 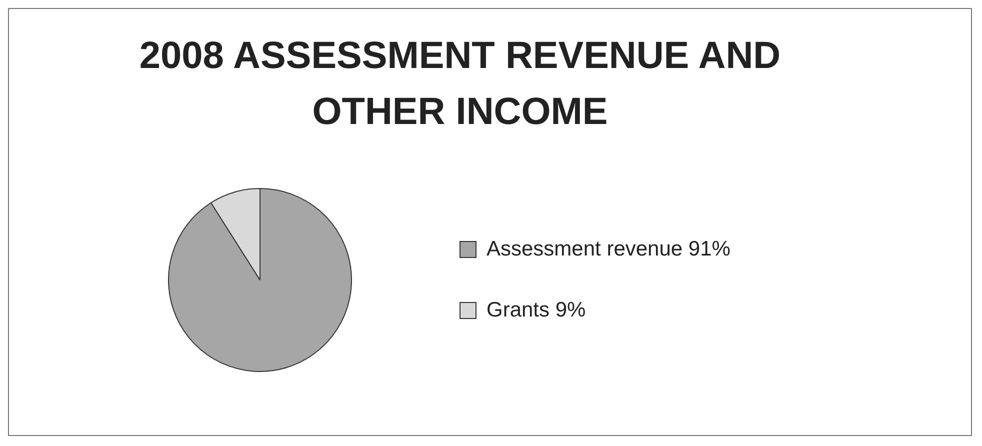 I want to click on legend-label: Grants 9%, so click(x=536, y=310).